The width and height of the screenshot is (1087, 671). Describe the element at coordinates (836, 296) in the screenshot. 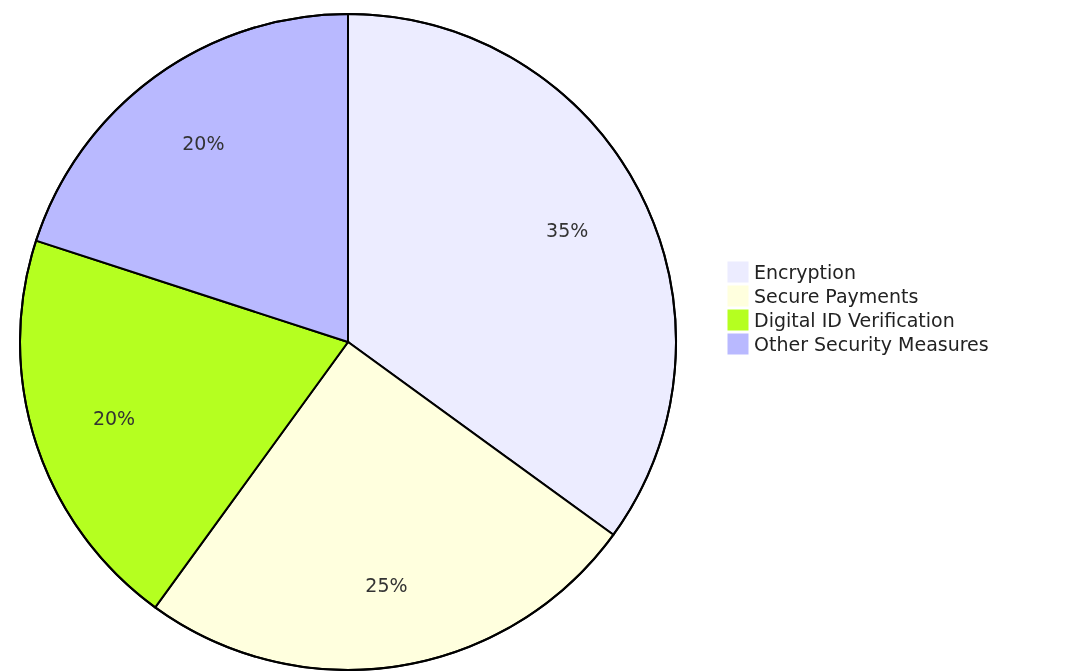

I see `legend-label: Secure Payments` at that location.